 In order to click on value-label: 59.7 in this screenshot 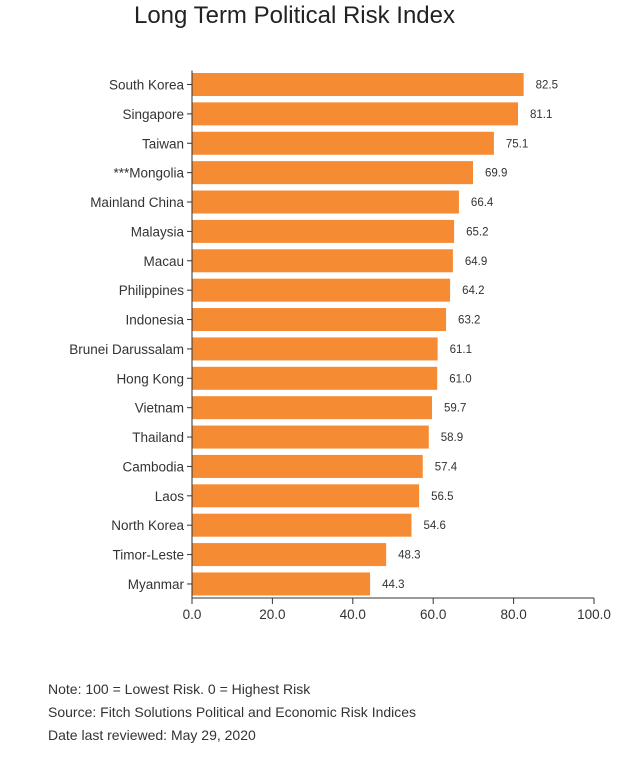, I will do `click(455, 409)`.